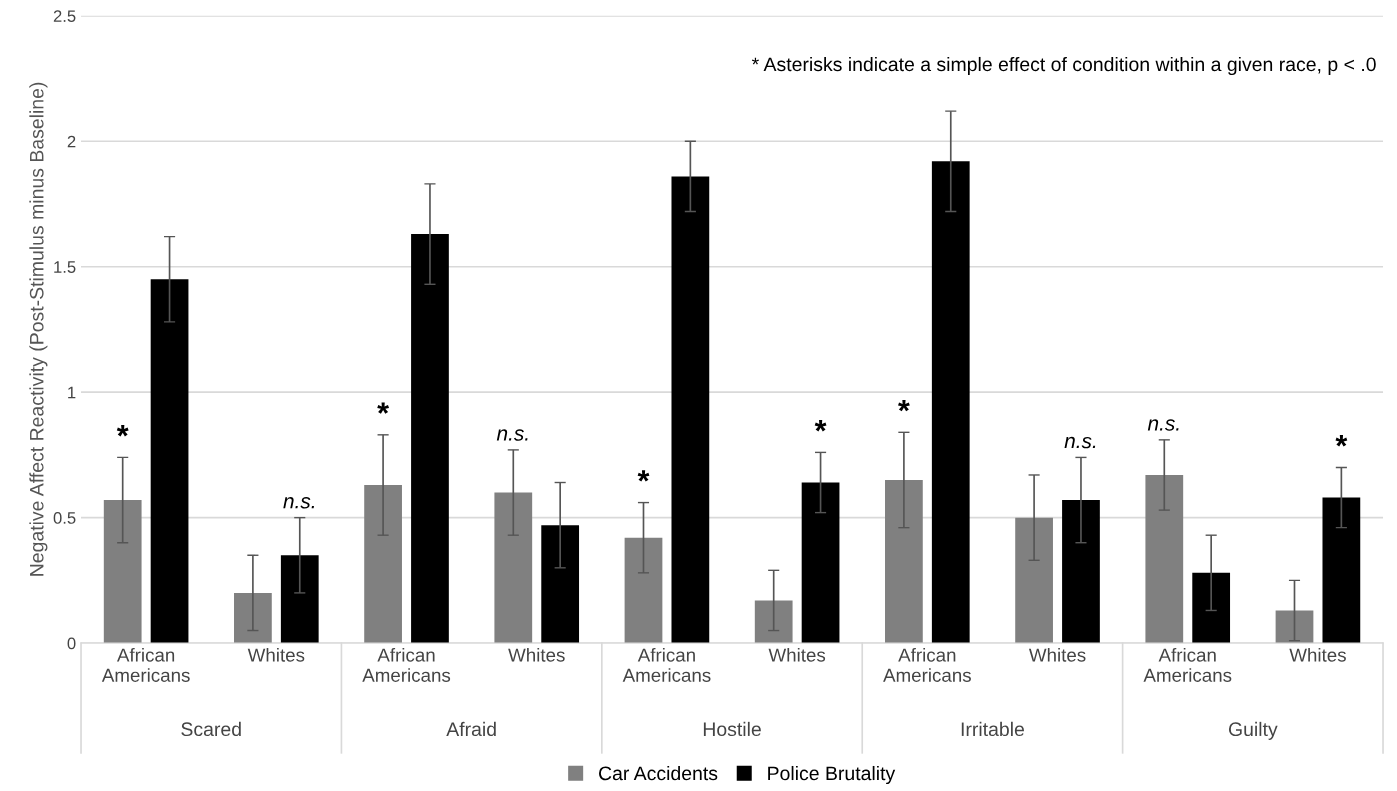  I want to click on y-tick-label: 0, so click(71, 643).